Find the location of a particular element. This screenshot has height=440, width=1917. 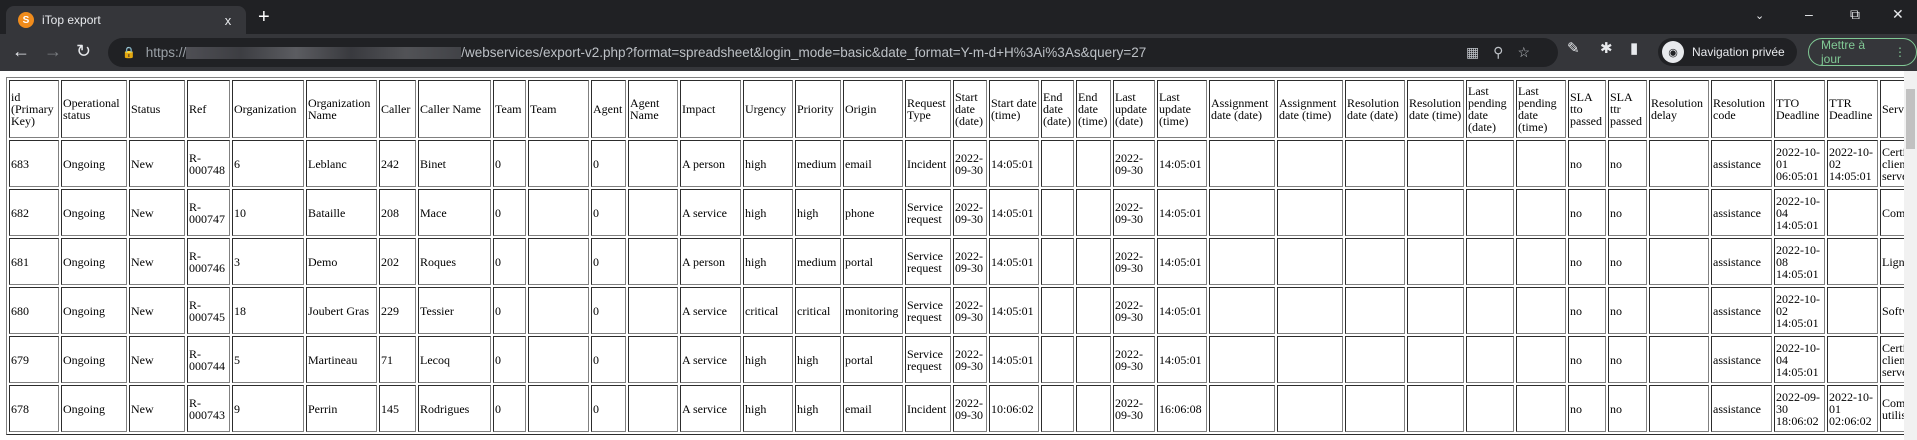

table-cell: 2022-10-04 14:05:01 is located at coordinates (1799, 359).